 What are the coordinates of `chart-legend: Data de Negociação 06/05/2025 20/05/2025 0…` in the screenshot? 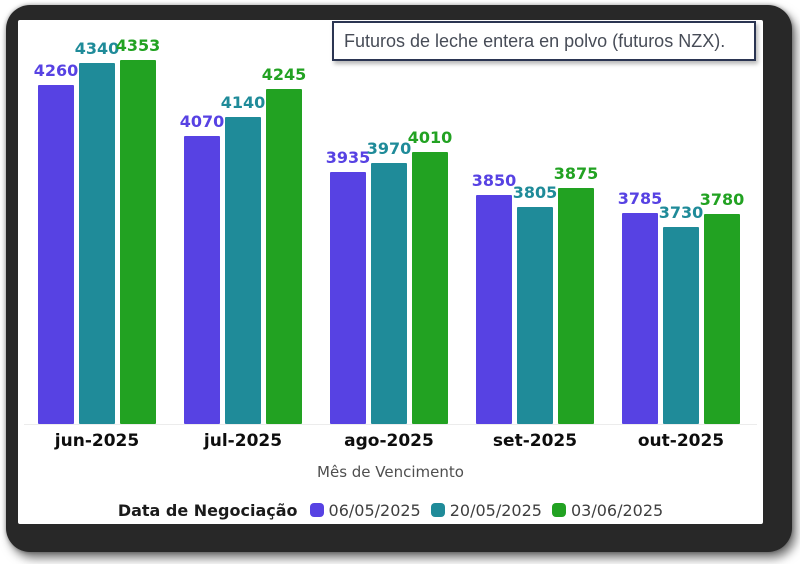 It's located at (390, 510).